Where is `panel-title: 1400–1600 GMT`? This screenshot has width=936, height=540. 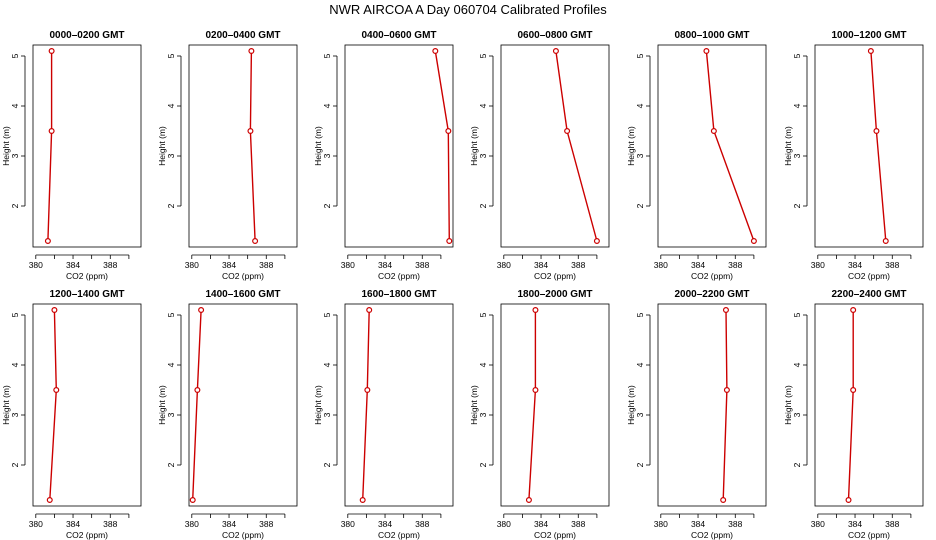
panel-title: 1400–1600 GMT is located at coordinates (242, 294).